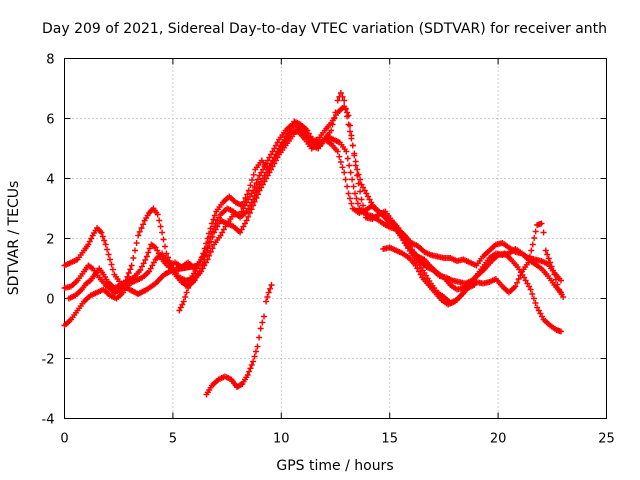 The image size is (640, 480). What do you see at coordinates (50, 120) in the screenshot?
I see `y-tick-label: 6` at bounding box center [50, 120].